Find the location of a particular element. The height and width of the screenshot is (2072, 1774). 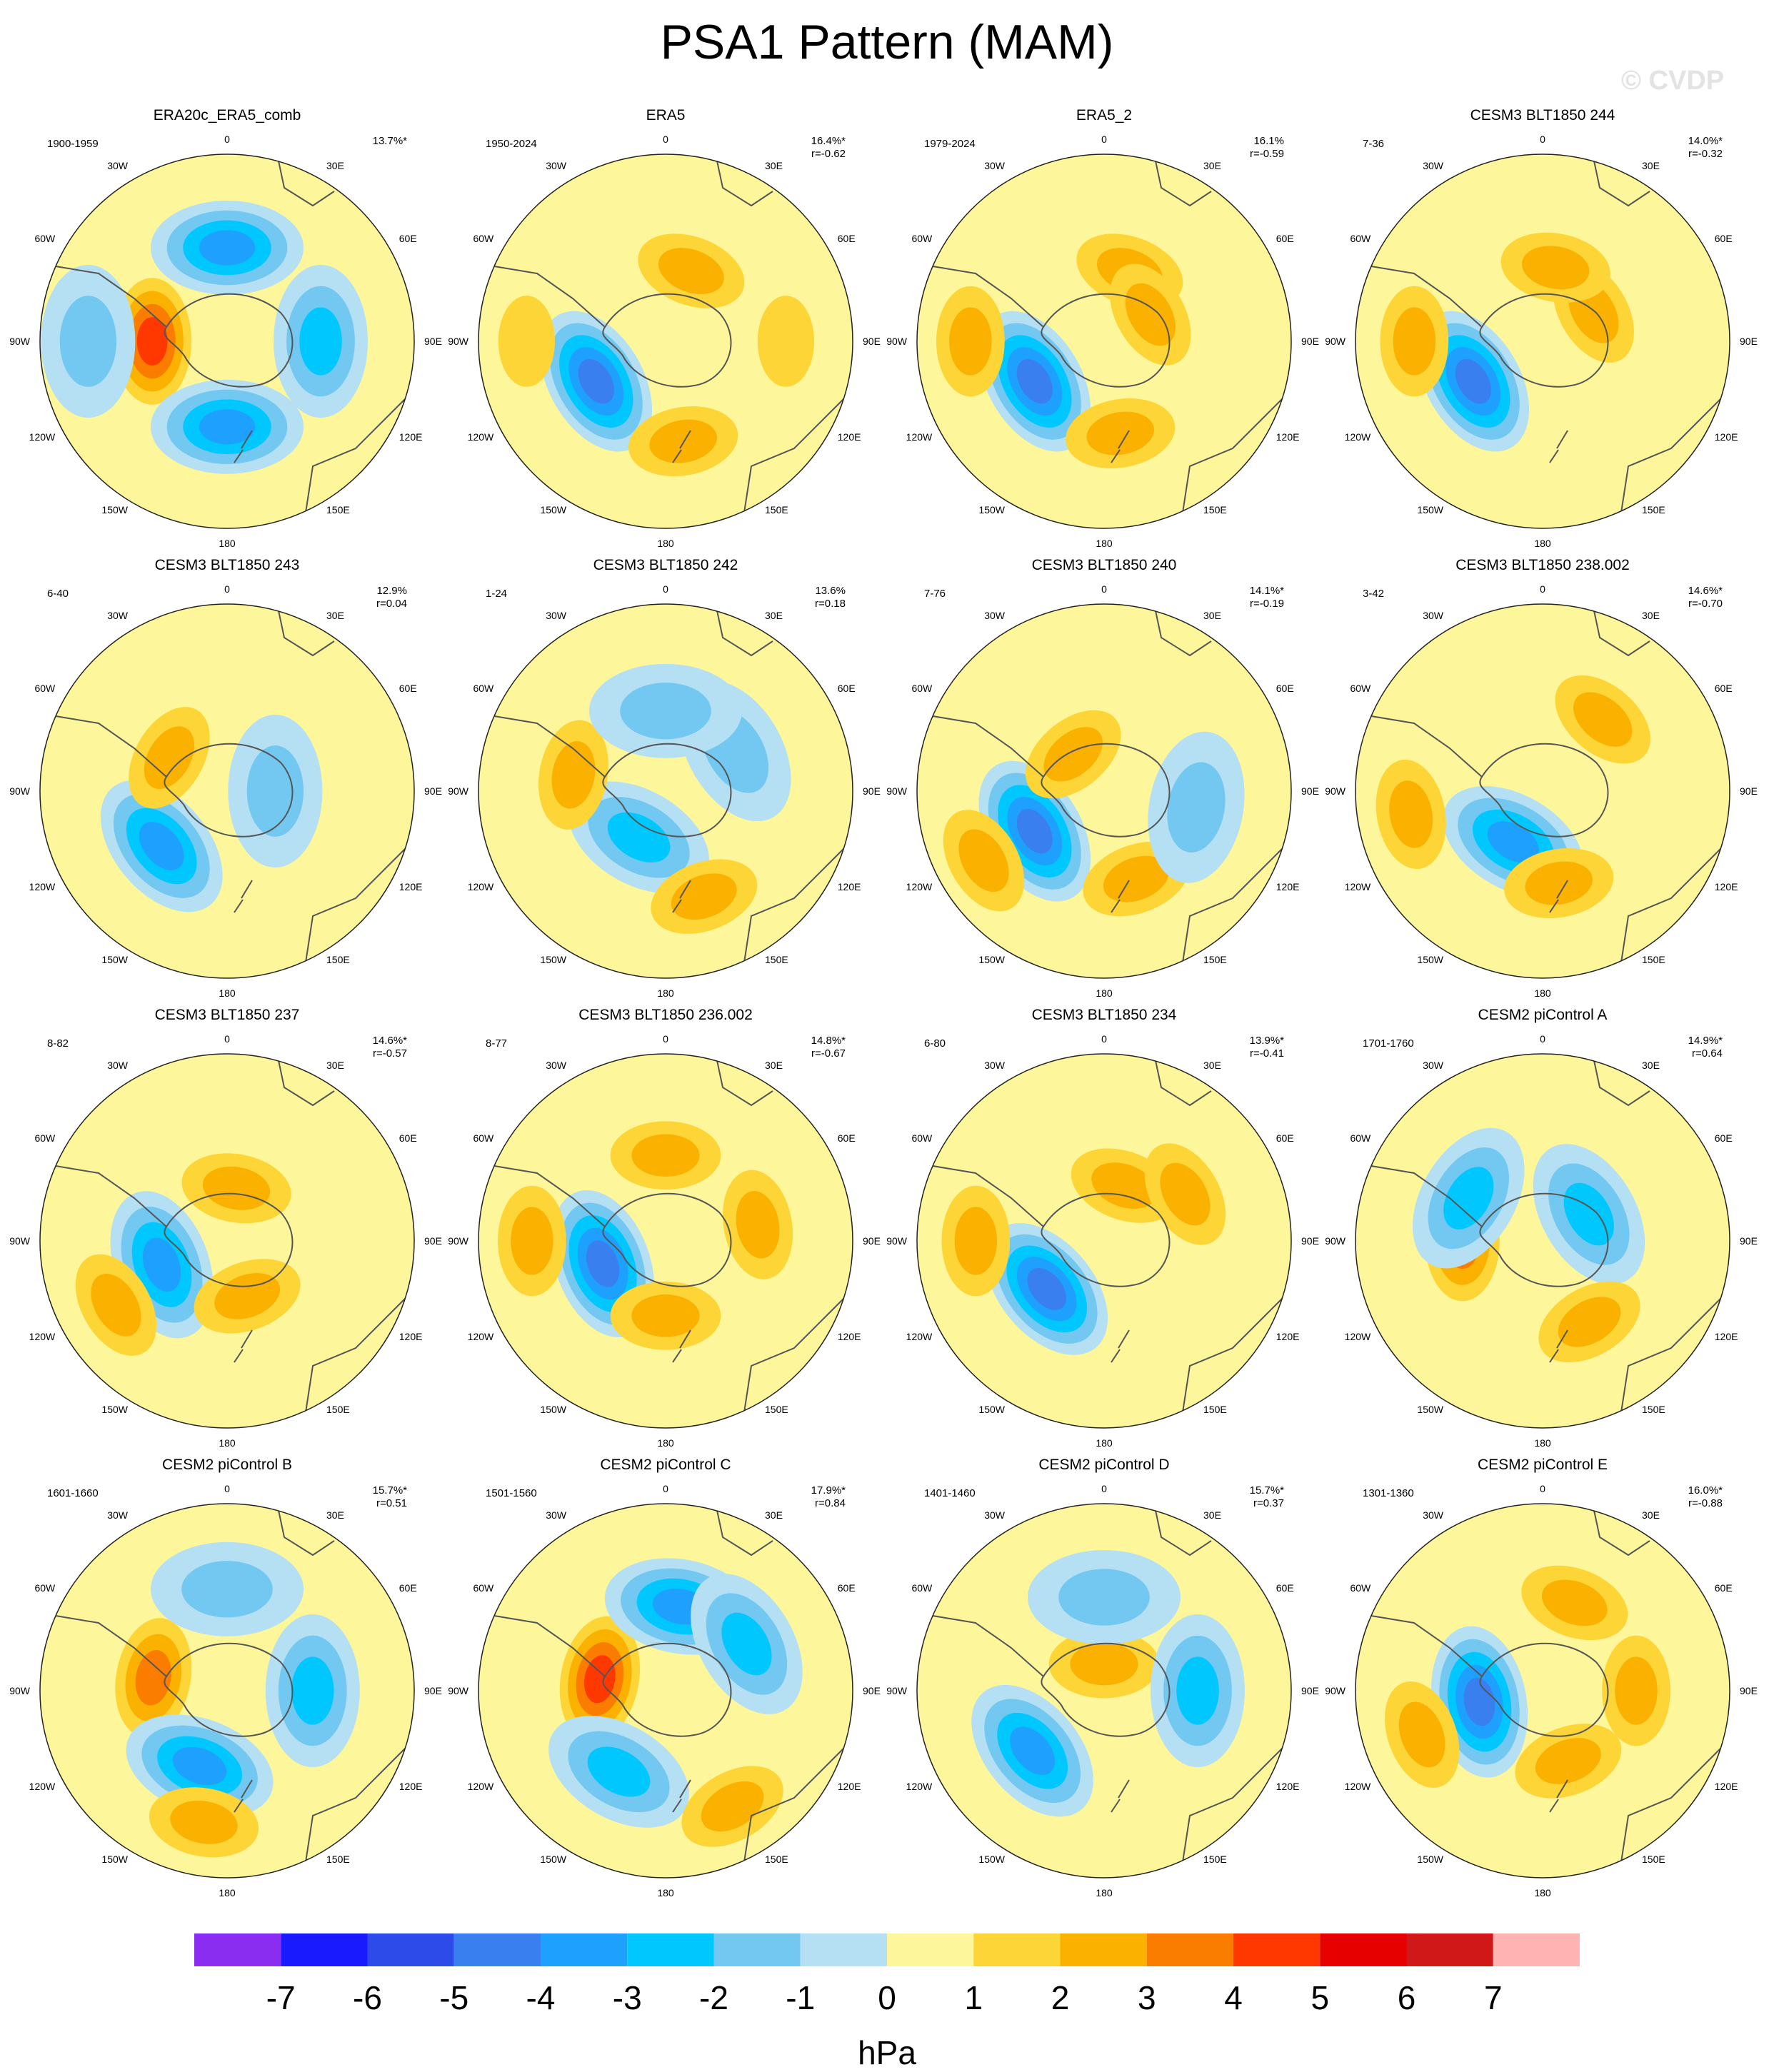

panel-years: 1601-1660 is located at coordinates (73, 1493).